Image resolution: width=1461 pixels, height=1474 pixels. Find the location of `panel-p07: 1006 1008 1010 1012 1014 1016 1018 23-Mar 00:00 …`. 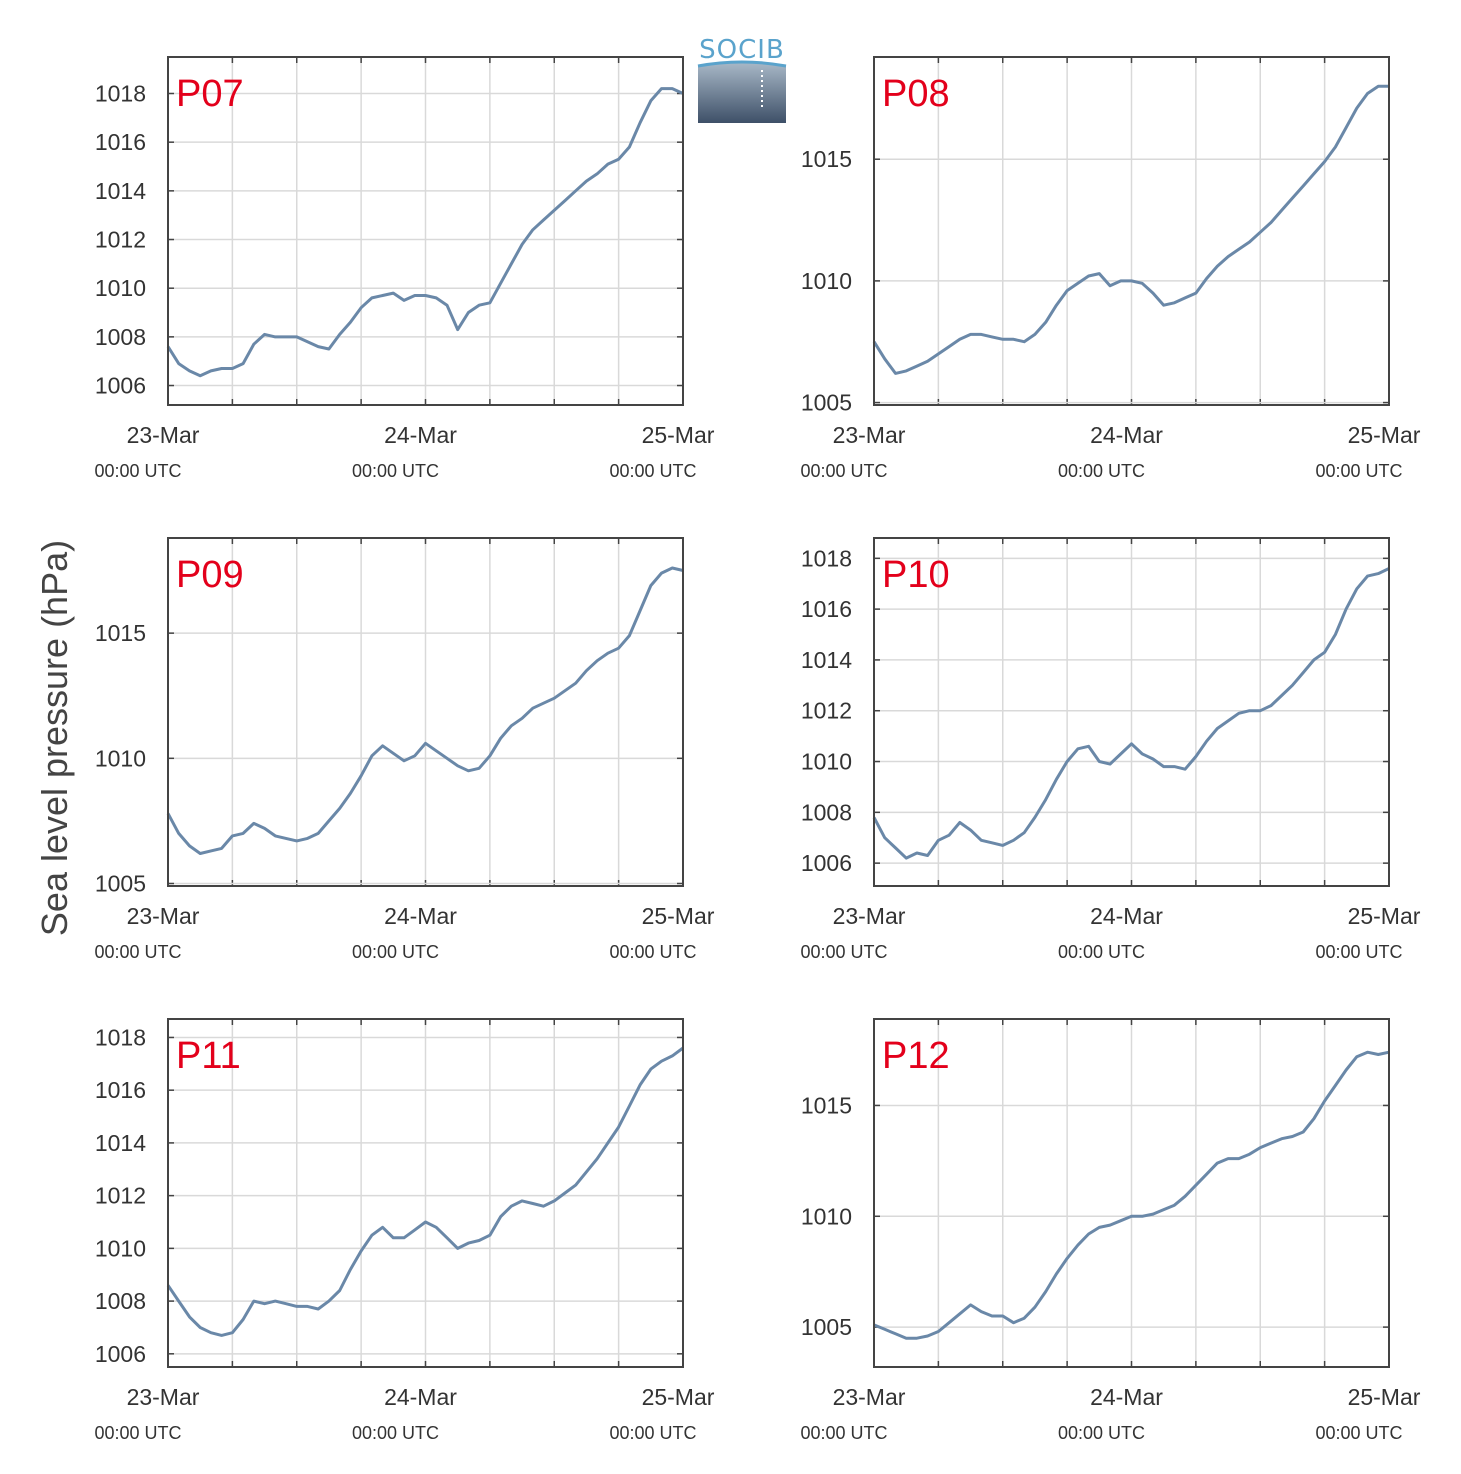

panel-p07: 1006 1008 1010 1012 1014 1016 1018 23-Mar 00:00 … is located at coordinates (404, 268).